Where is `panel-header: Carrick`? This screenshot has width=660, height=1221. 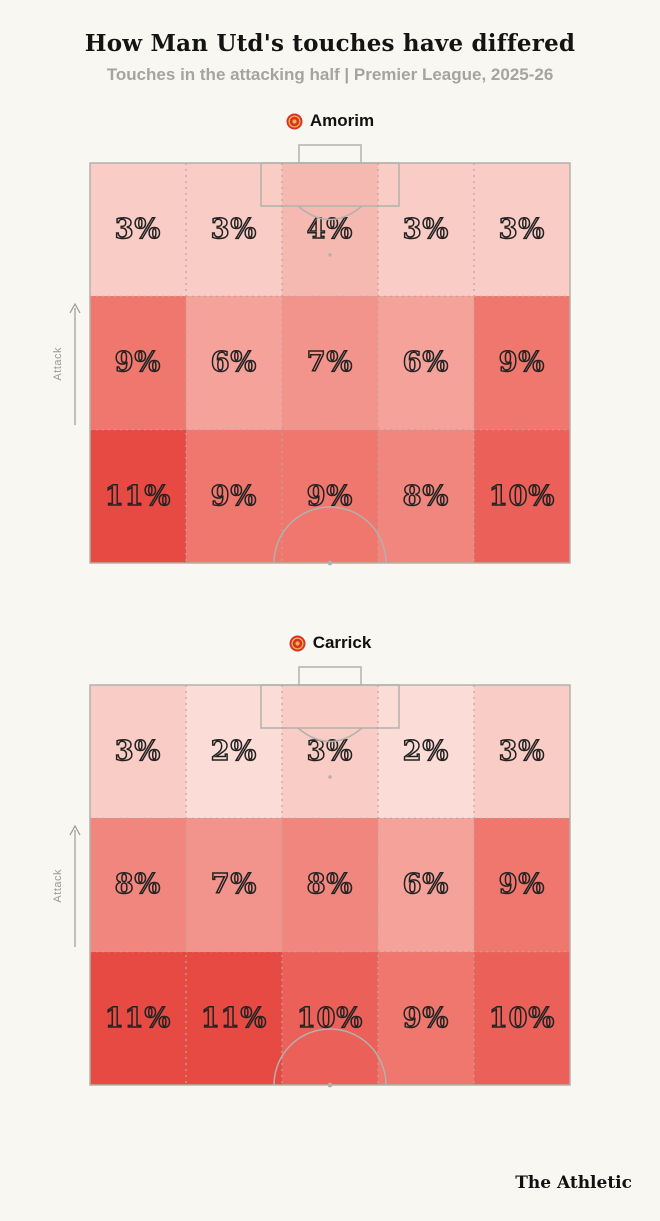
panel-header: Carrick is located at coordinates (330, 643).